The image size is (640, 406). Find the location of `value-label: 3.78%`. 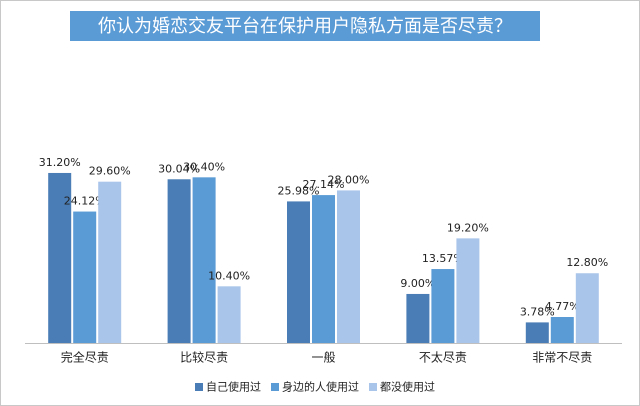

value-label: 3.78% is located at coordinates (537, 311).